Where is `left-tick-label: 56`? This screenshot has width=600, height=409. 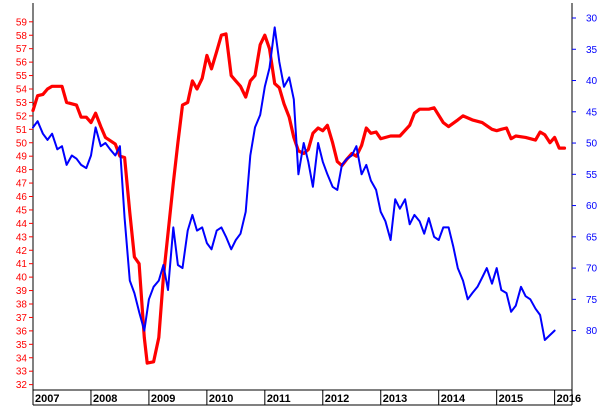
left-tick-label: 56 is located at coordinates (22, 63).